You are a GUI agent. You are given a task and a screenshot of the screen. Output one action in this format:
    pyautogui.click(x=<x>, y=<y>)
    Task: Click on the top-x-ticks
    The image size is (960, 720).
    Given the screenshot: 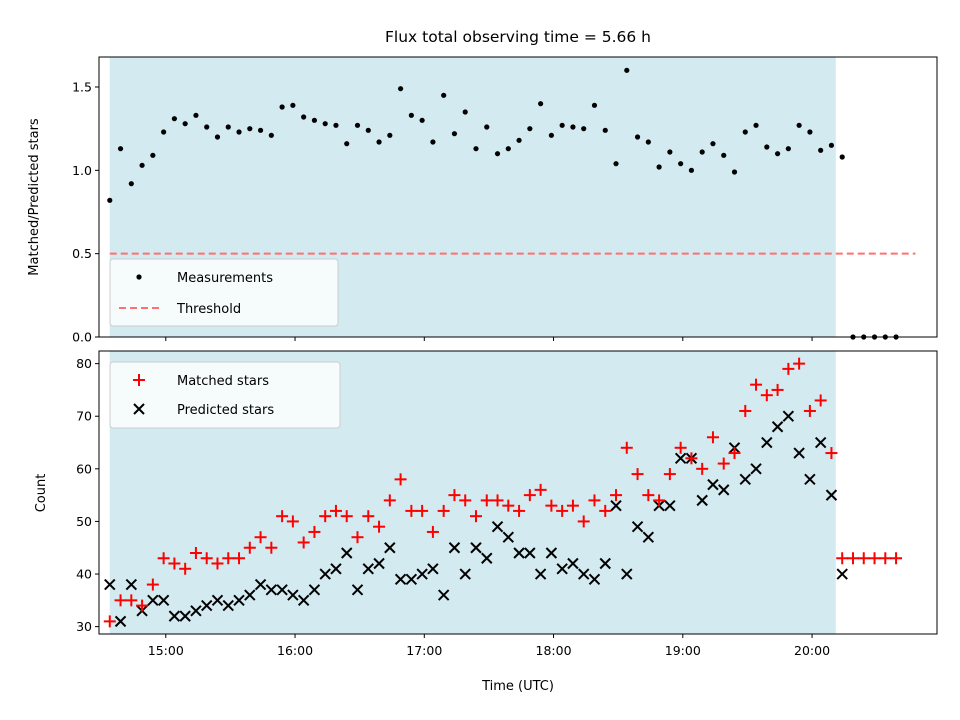 What is the action you would take?
    pyautogui.click(x=489, y=339)
    